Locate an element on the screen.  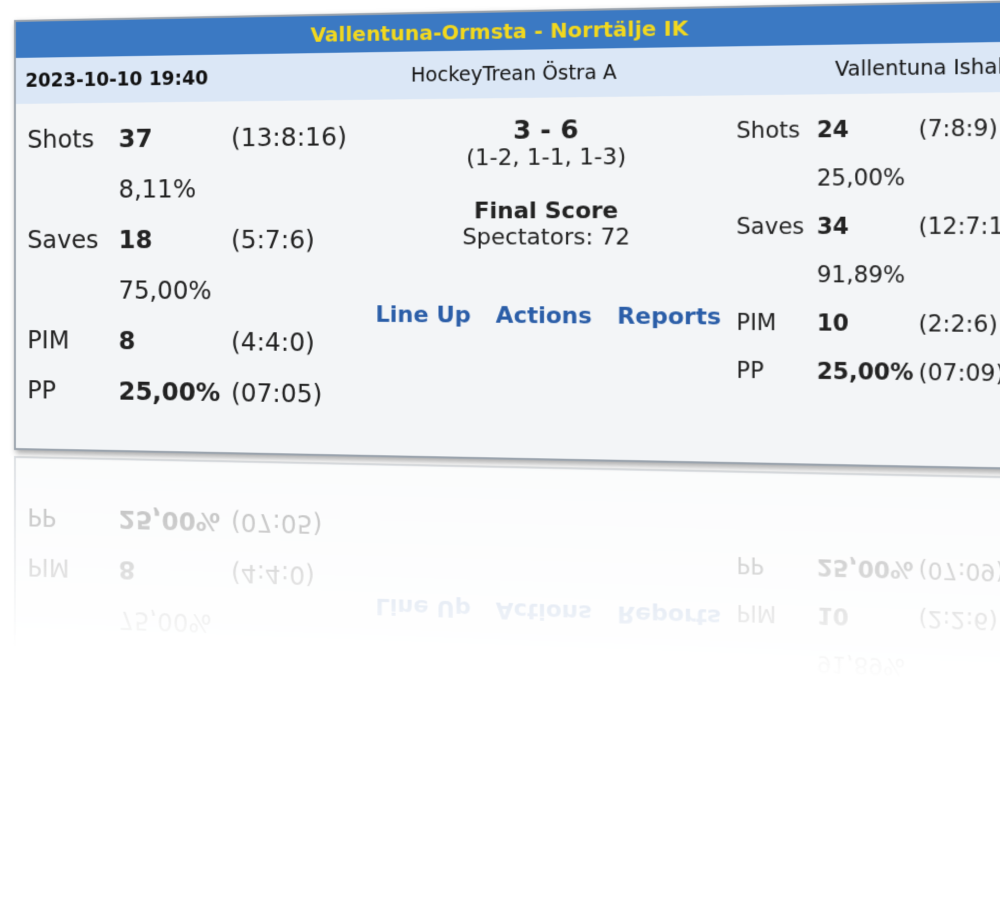
stat-value: 34 is located at coordinates (832, 225).